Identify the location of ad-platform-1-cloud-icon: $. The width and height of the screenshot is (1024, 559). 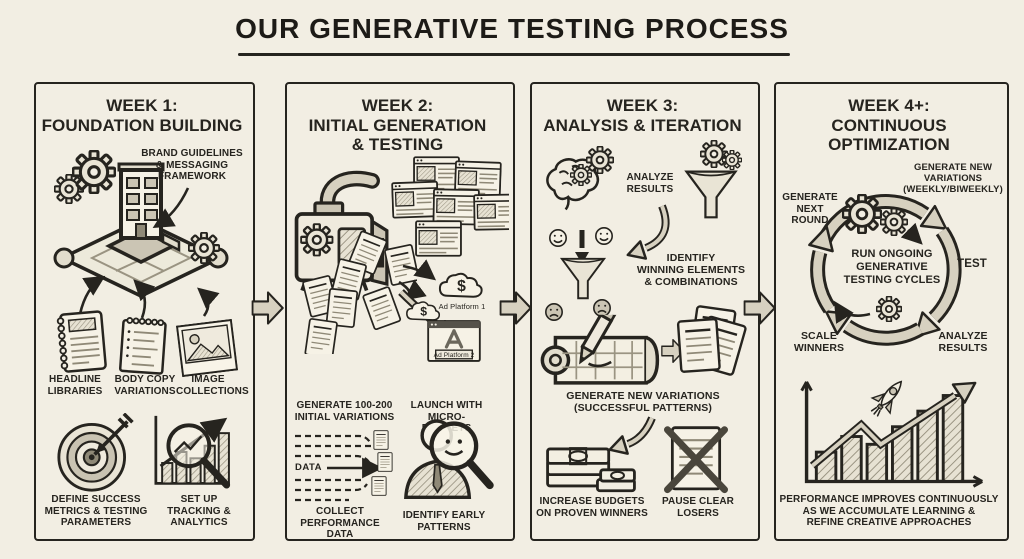
(460, 285).